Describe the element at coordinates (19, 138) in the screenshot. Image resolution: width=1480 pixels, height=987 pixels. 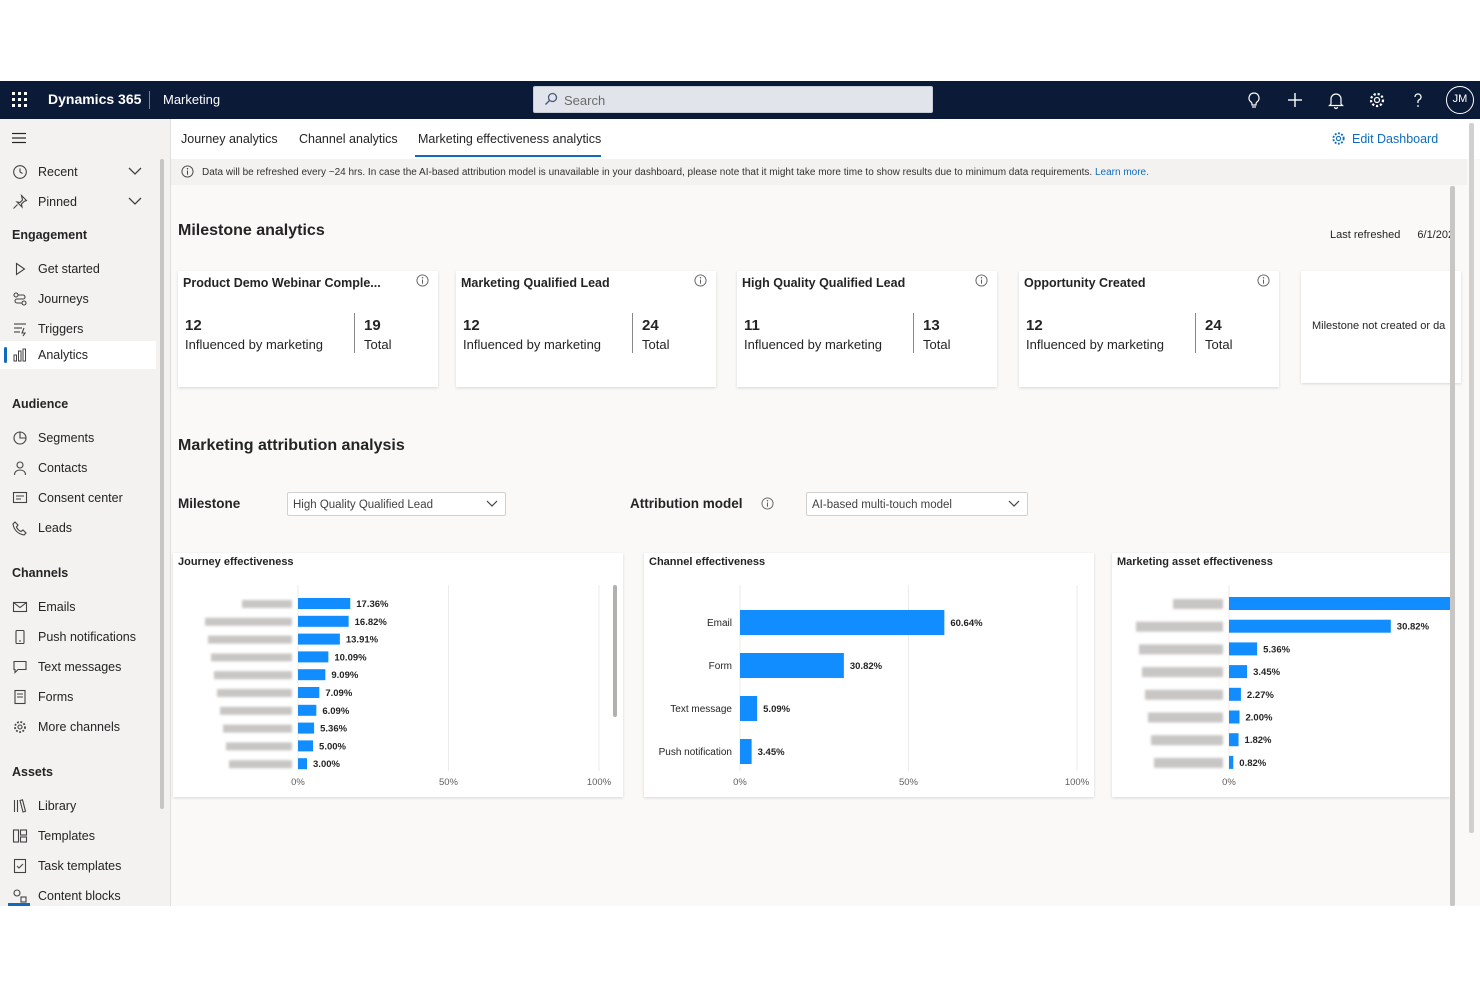
I see `hamburger-menu-icon` at that location.